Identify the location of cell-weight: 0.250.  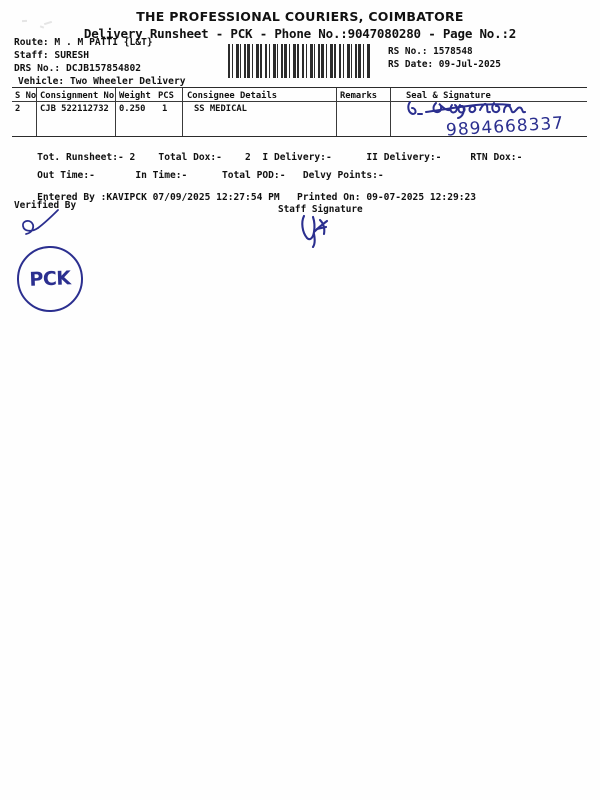
(132, 109).